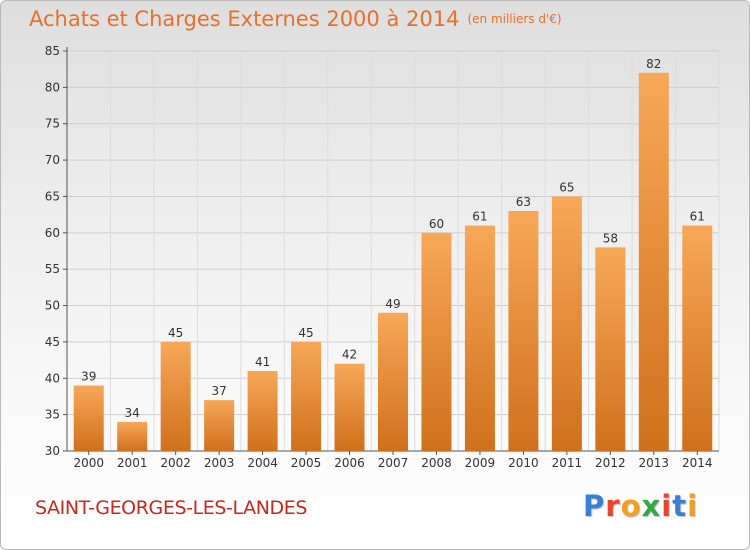 The width and height of the screenshot is (750, 550). What do you see at coordinates (523, 202) in the screenshot?
I see `data-label: 63` at bounding box center [523, 202].